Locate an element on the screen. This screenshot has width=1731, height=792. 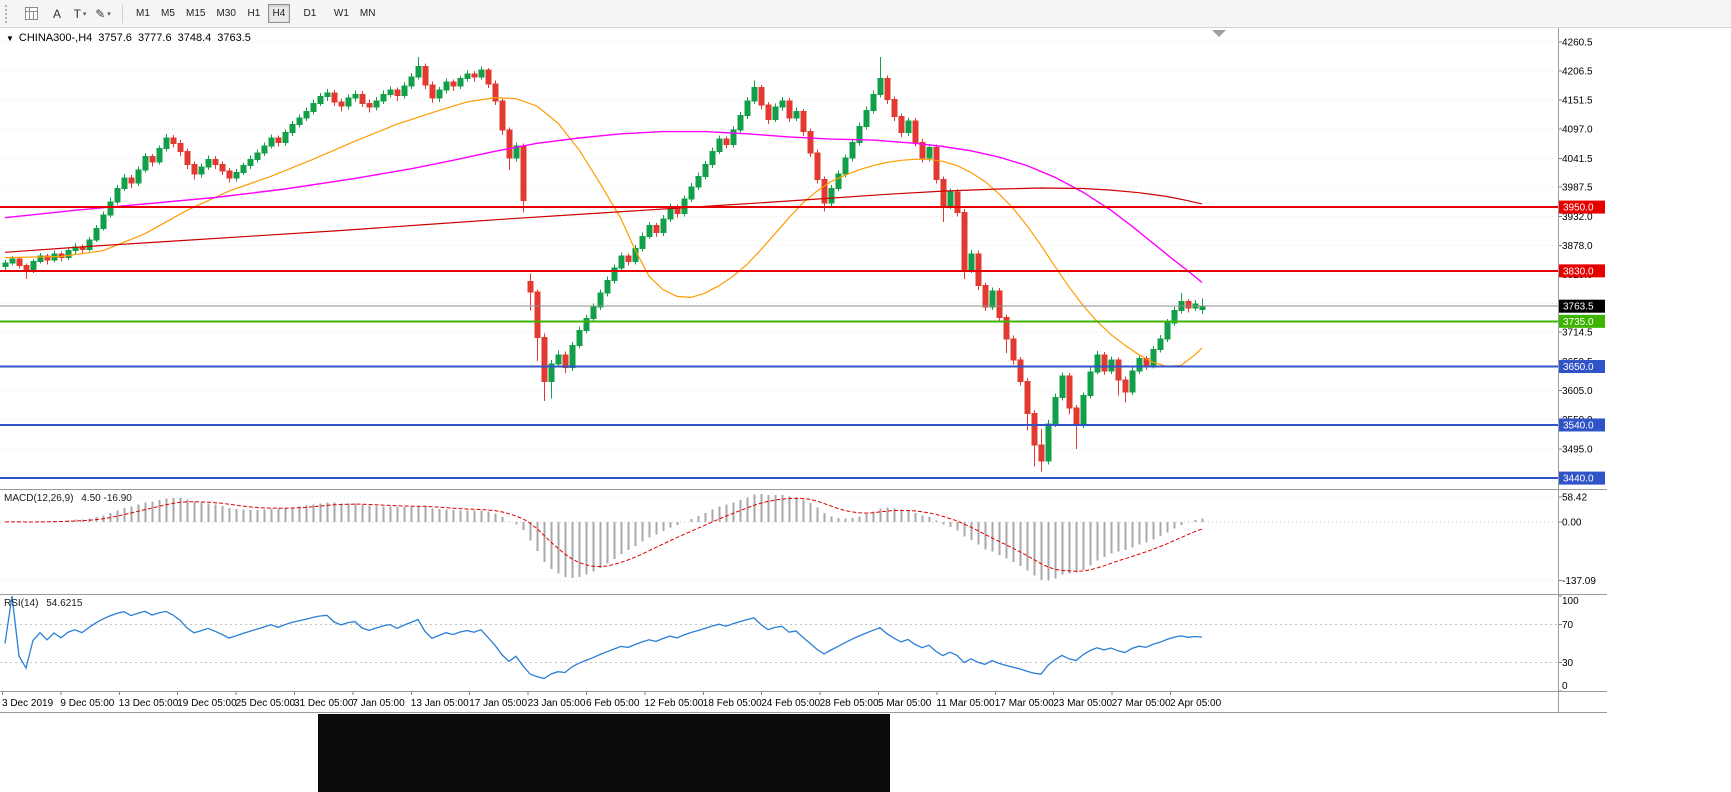
svg-text: 13 Dec 05:00 is located at coordinates (149, 703).